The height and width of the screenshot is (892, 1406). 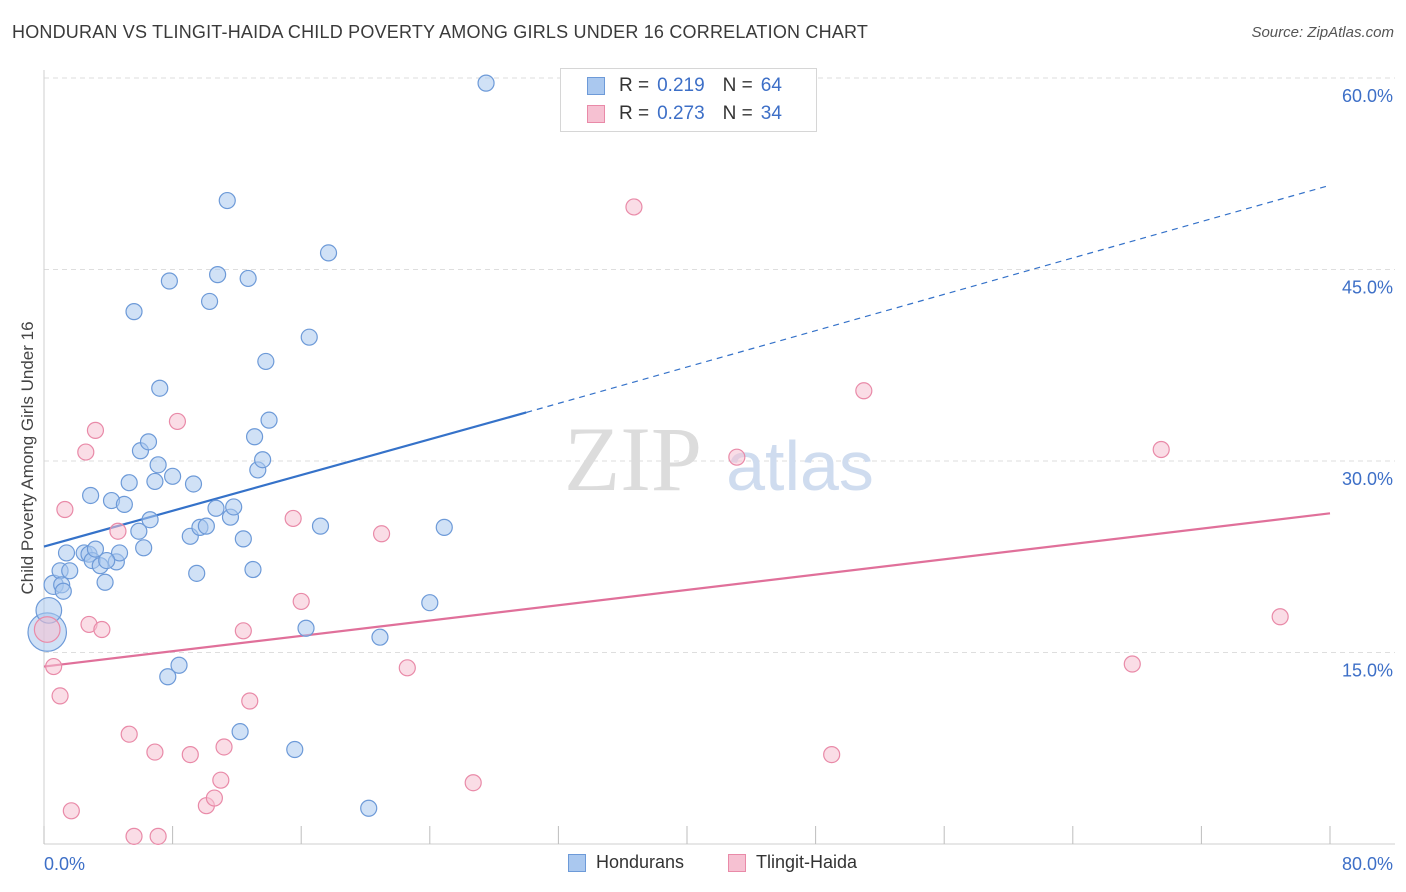 What do you see at coordinates (577, 862) in the screenshot?
I see `series-swatch-blue` at bounding box center [577, 862].